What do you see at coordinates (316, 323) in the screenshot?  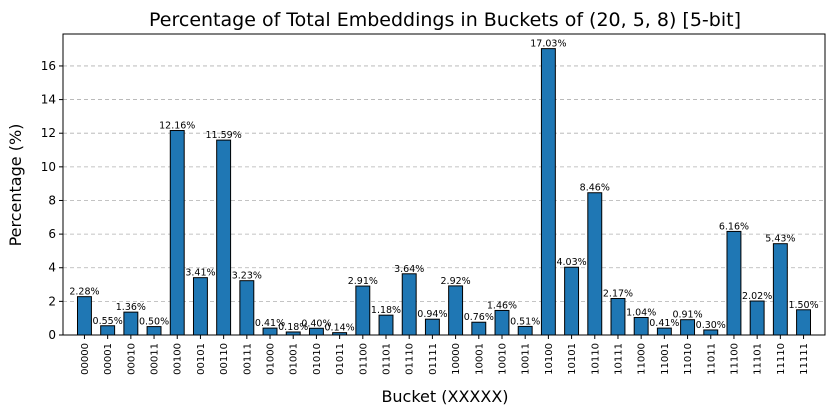 I see `data-label: 0.40%` at bounding box center [316, 323].